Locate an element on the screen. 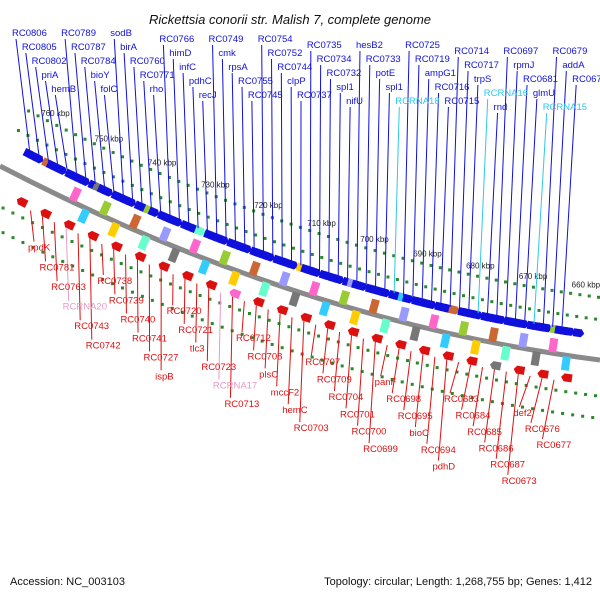 The width and height of the screenshot is (600, 600). reverse-gene-label: mccF2 is located at coordinates (285, 392).